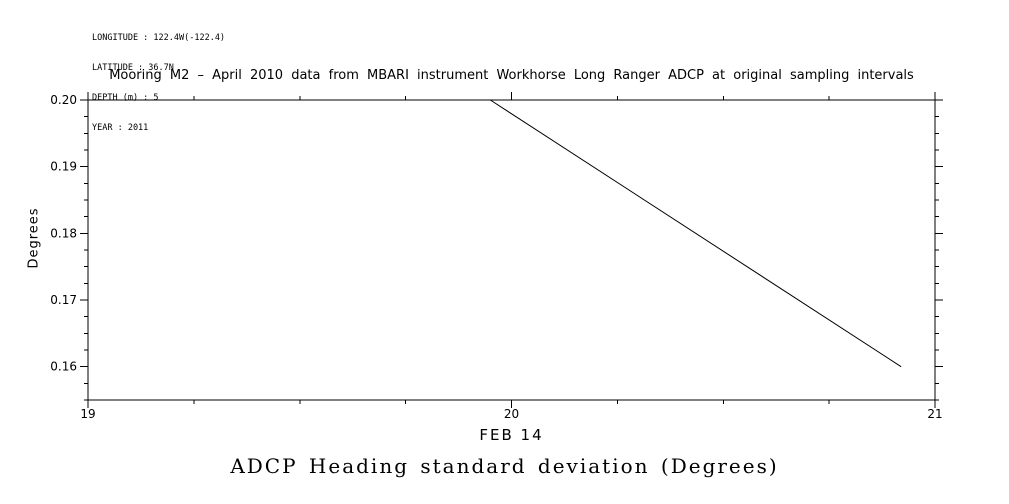 The height and width of the screenshot is (504, 1009). Describe the element at coordinates (934, 414) in the screenshot. I see `x-tick-label: 21` at that location.